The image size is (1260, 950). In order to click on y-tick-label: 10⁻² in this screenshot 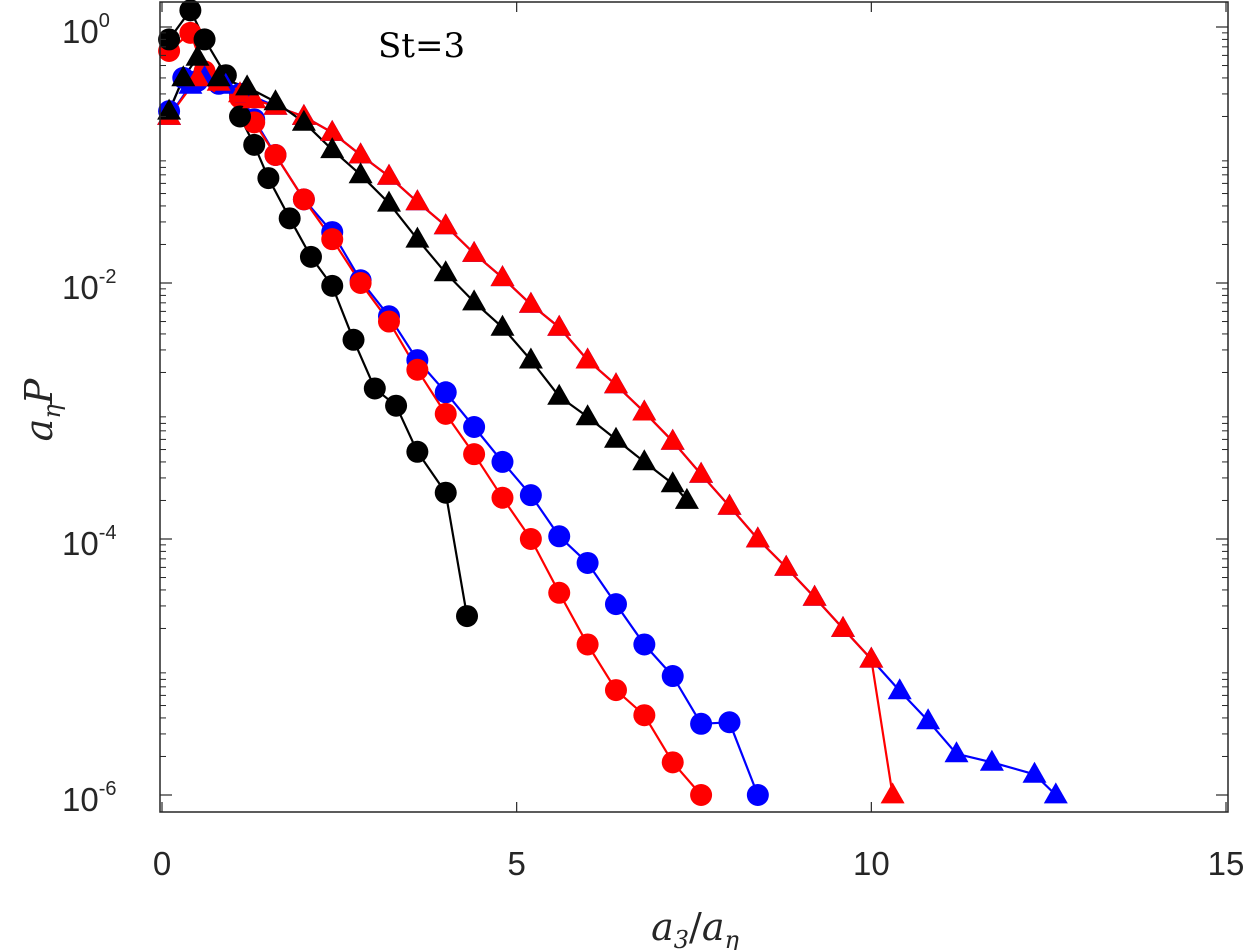, I will do `click(89, 286)`.